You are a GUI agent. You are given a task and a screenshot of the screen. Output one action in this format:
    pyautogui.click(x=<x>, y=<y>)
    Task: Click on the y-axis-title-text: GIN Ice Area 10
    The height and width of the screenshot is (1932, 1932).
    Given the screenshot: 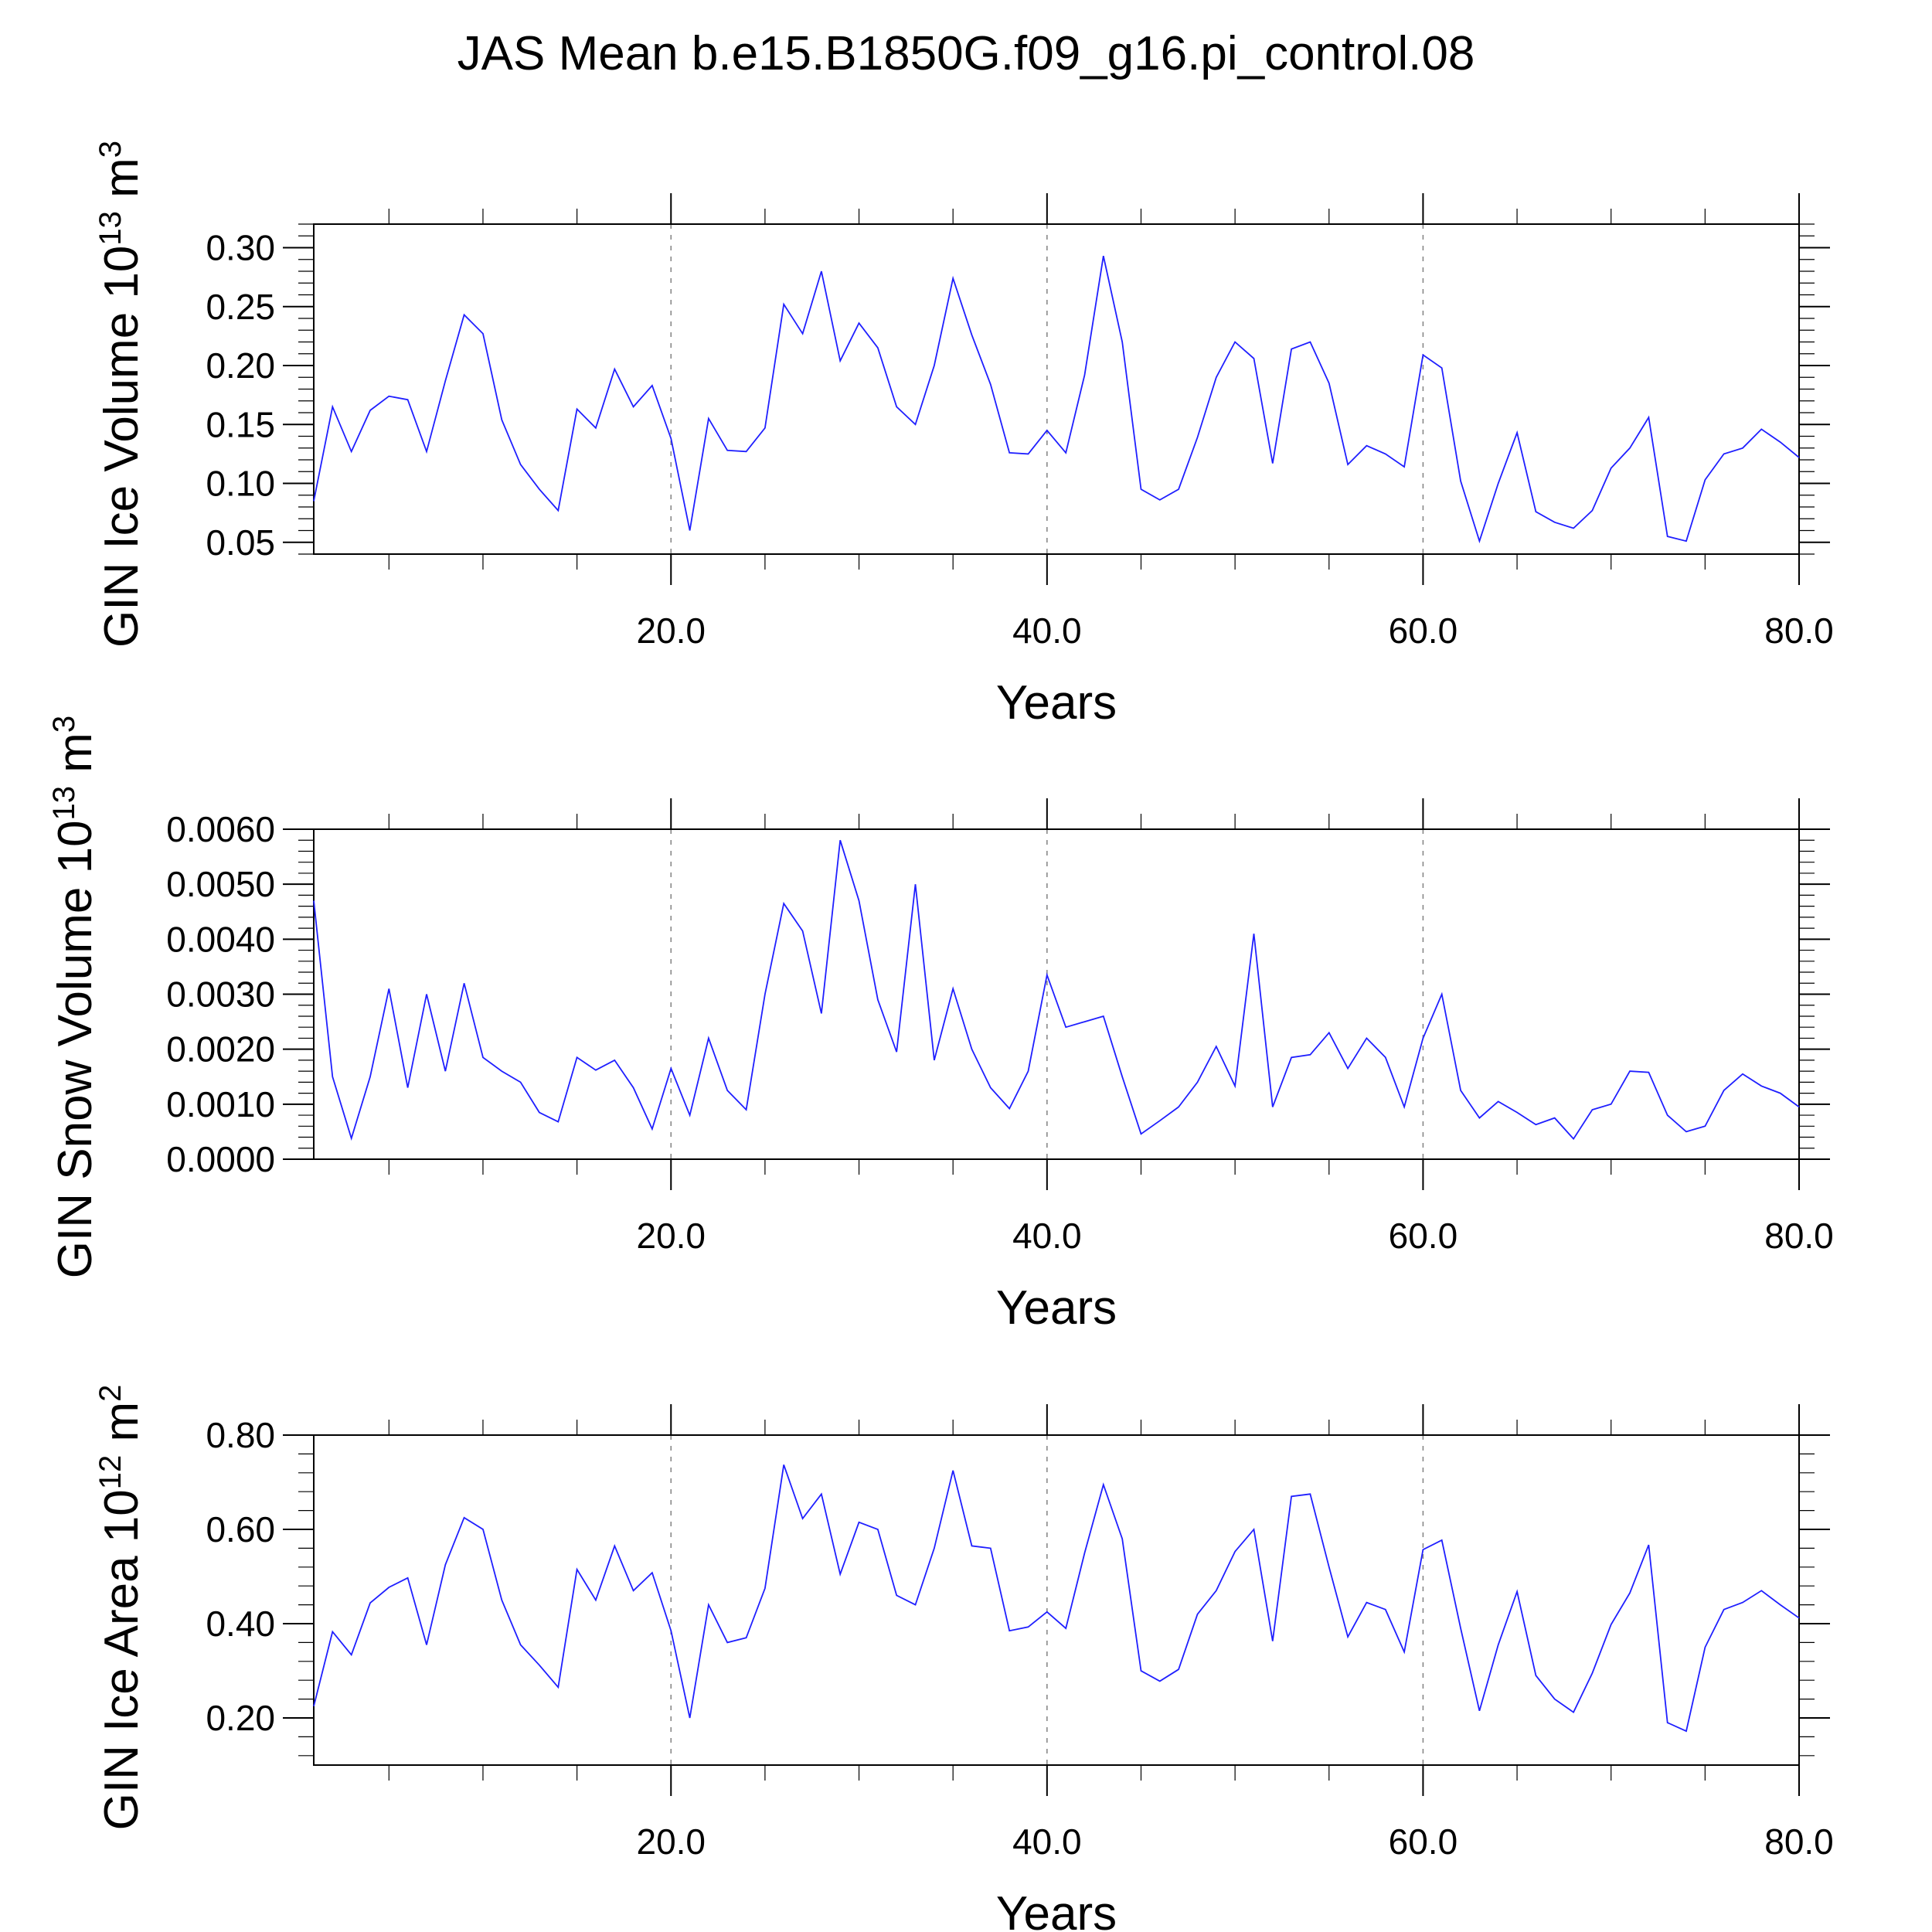 What is the action you would take?
    pyautogui.click(x=121, y=1659)
    